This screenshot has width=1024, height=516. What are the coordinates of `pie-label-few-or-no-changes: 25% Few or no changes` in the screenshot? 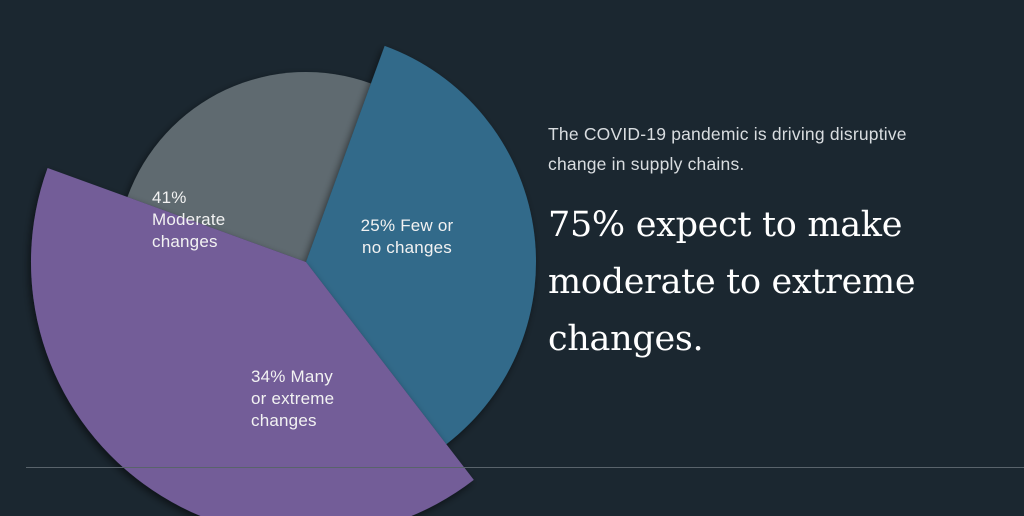 It's located at (407, 236).